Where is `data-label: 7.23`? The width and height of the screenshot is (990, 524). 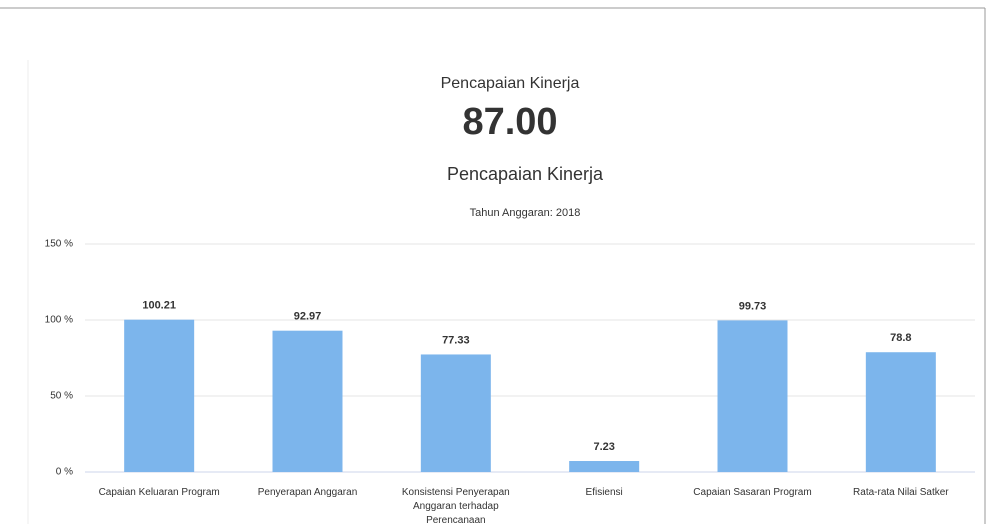 data-label: 7.23 is located at coordinates (603, 447).